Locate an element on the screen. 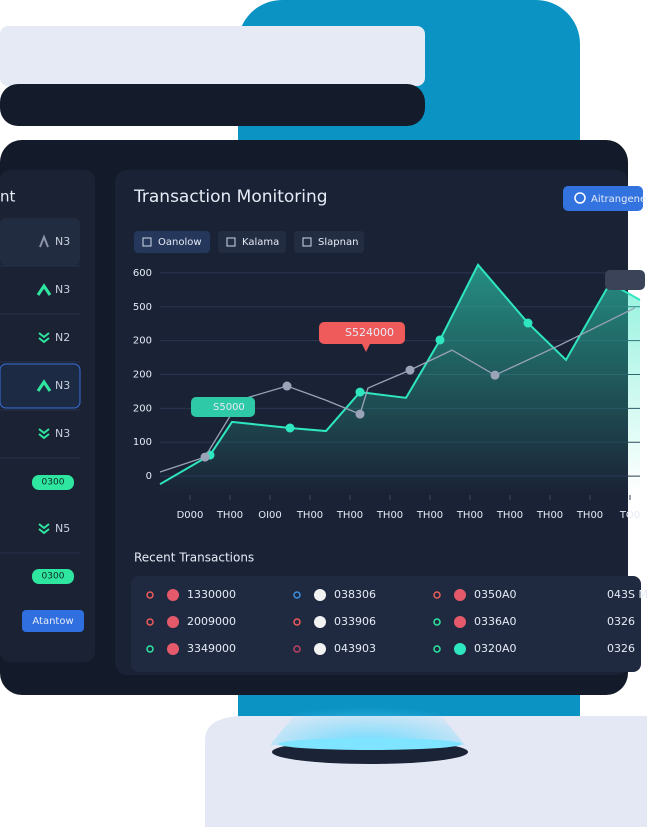  transaction-id: 2009000 is located at coordinates (211, 621).